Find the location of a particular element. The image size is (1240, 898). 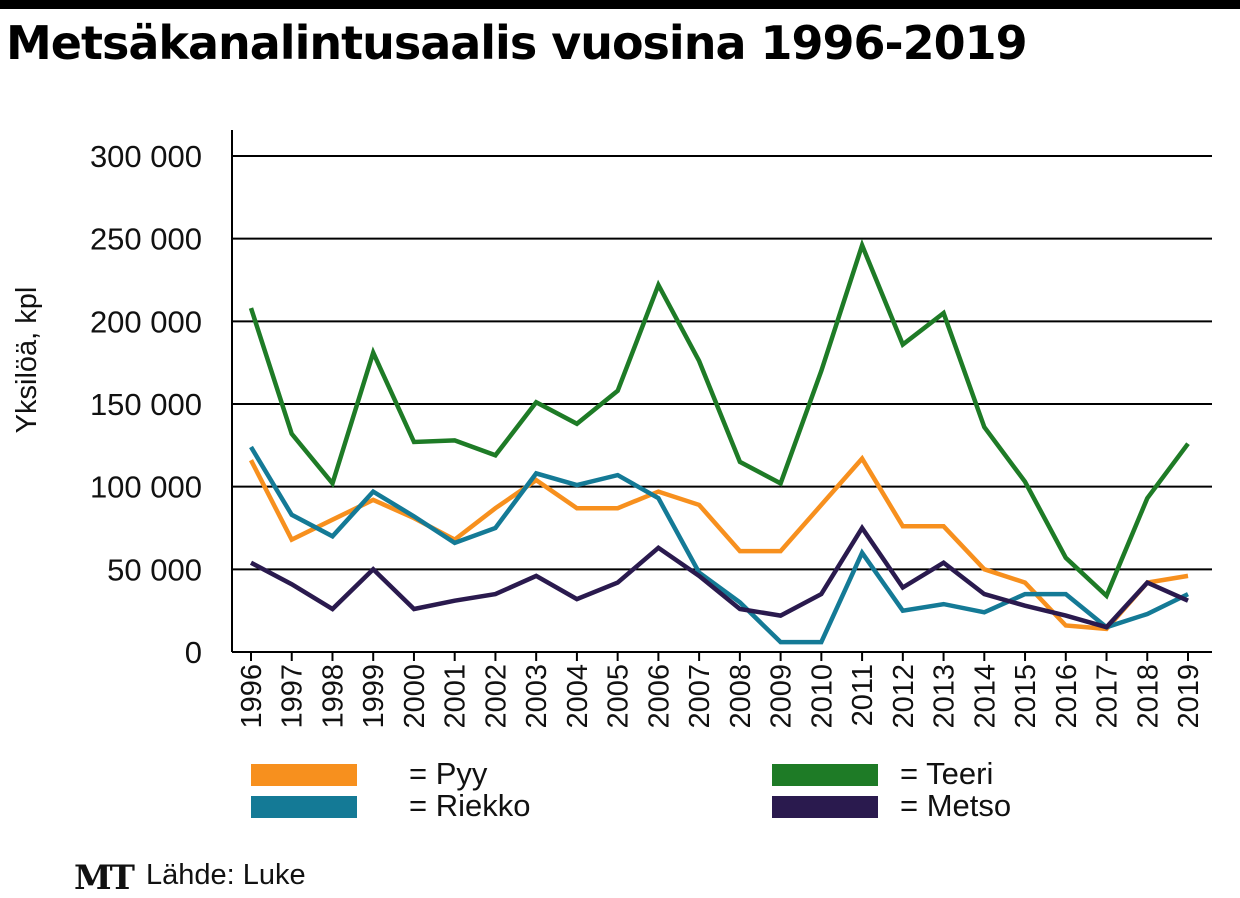

legend-swatch-teeri is located at coordinates (825, 775).